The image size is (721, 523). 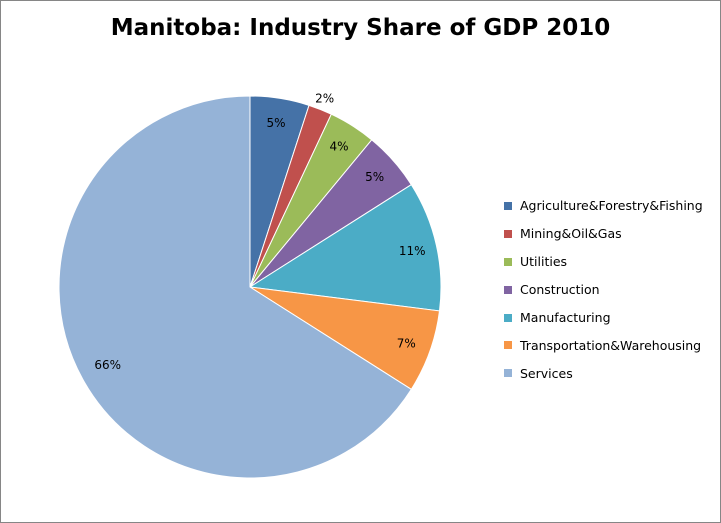 What do you see at coordinates (544, 262) in the screenshot?
I see `legend-label: Utilities` at bounding box center [544, 262].